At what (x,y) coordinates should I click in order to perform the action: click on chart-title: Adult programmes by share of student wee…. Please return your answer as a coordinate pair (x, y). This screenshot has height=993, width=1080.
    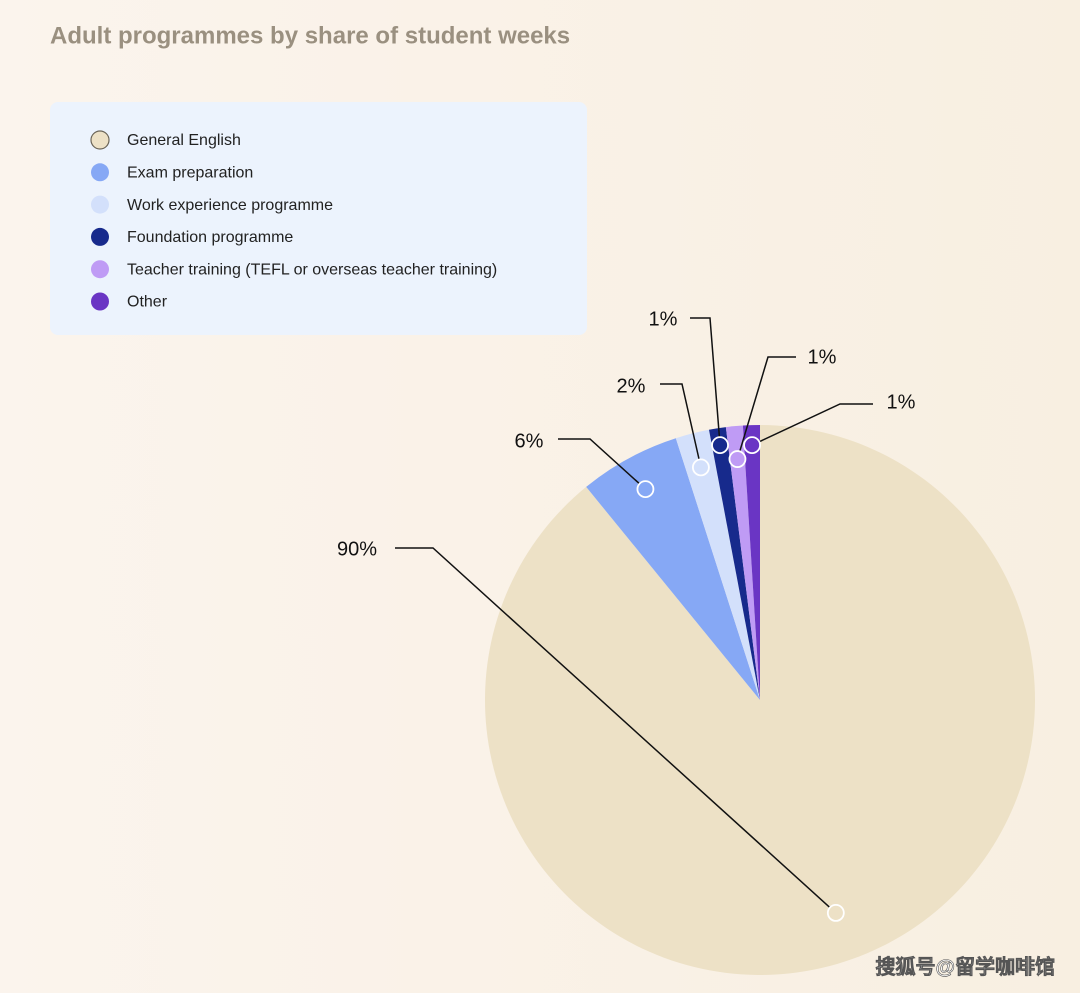
    Looking at the image, I should click on (310, 35).